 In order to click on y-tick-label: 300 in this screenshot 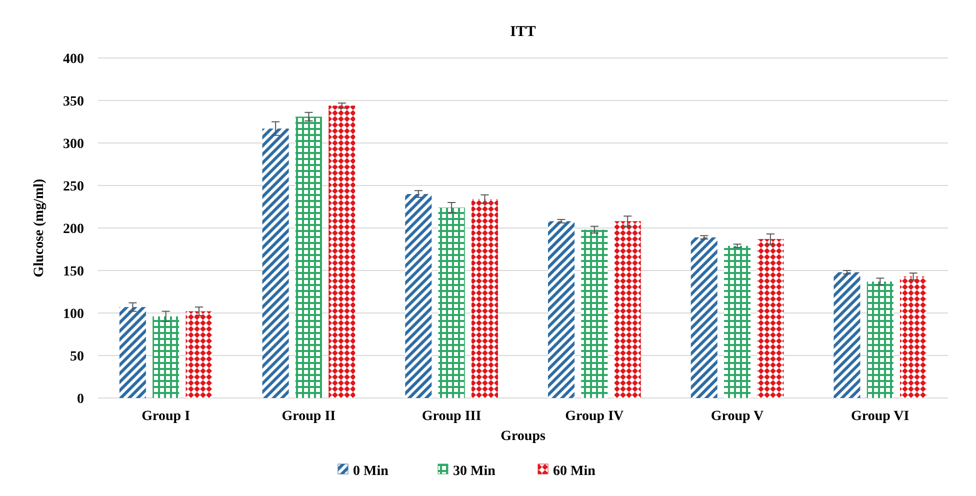, I will do `click(73, 144)`.